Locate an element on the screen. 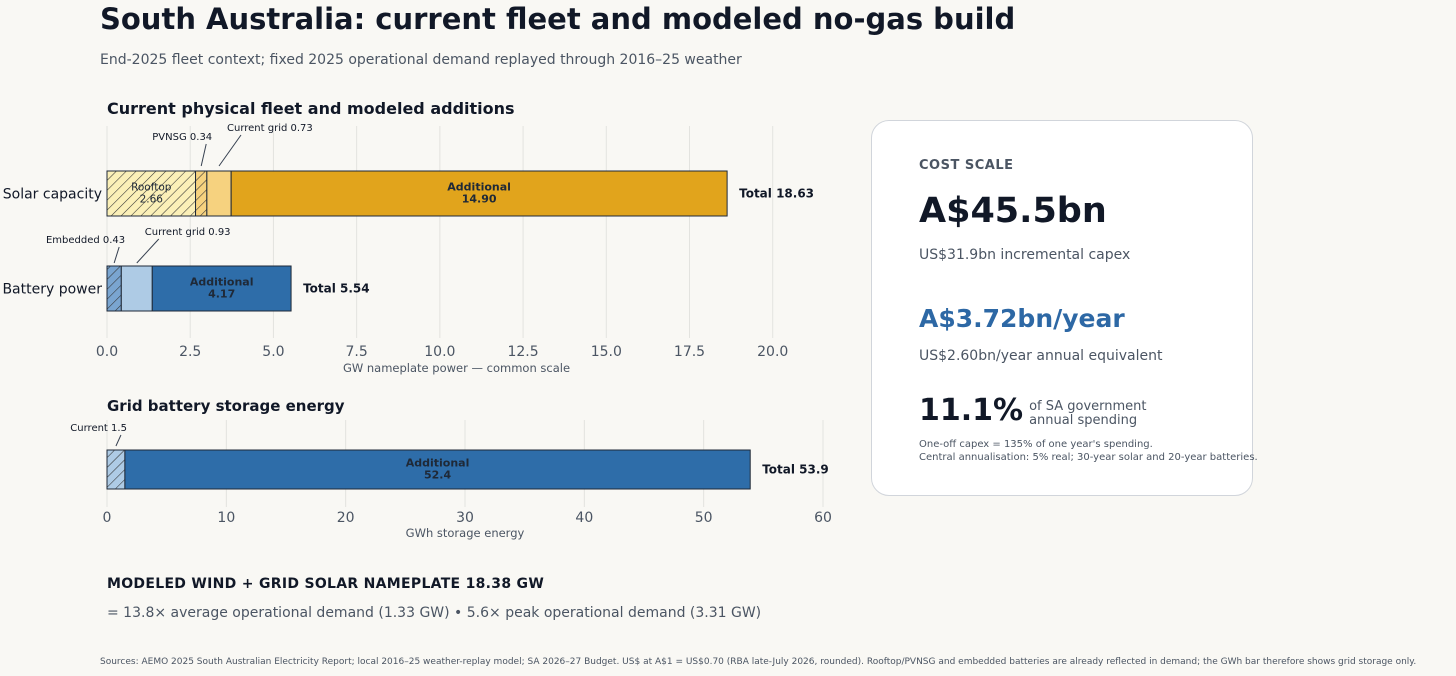  x-axis-label: GWh storage energy is located at coordinates (465, 533).